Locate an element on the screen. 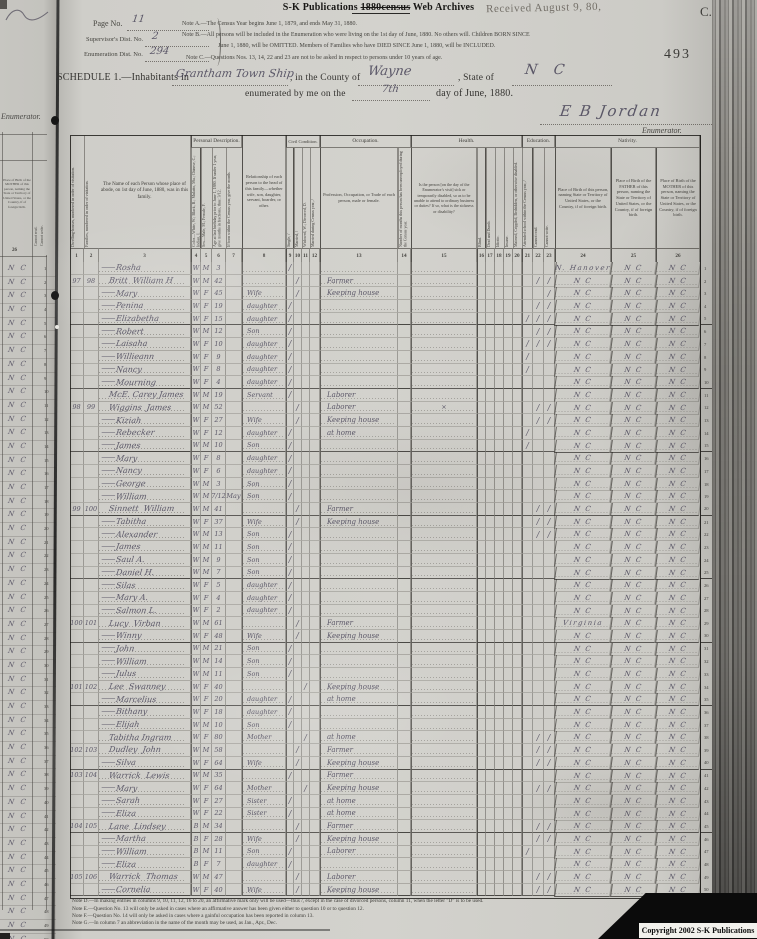 The image size is (757, 939). prev-page-row: N C 34 is located at coordinates (31, 722).